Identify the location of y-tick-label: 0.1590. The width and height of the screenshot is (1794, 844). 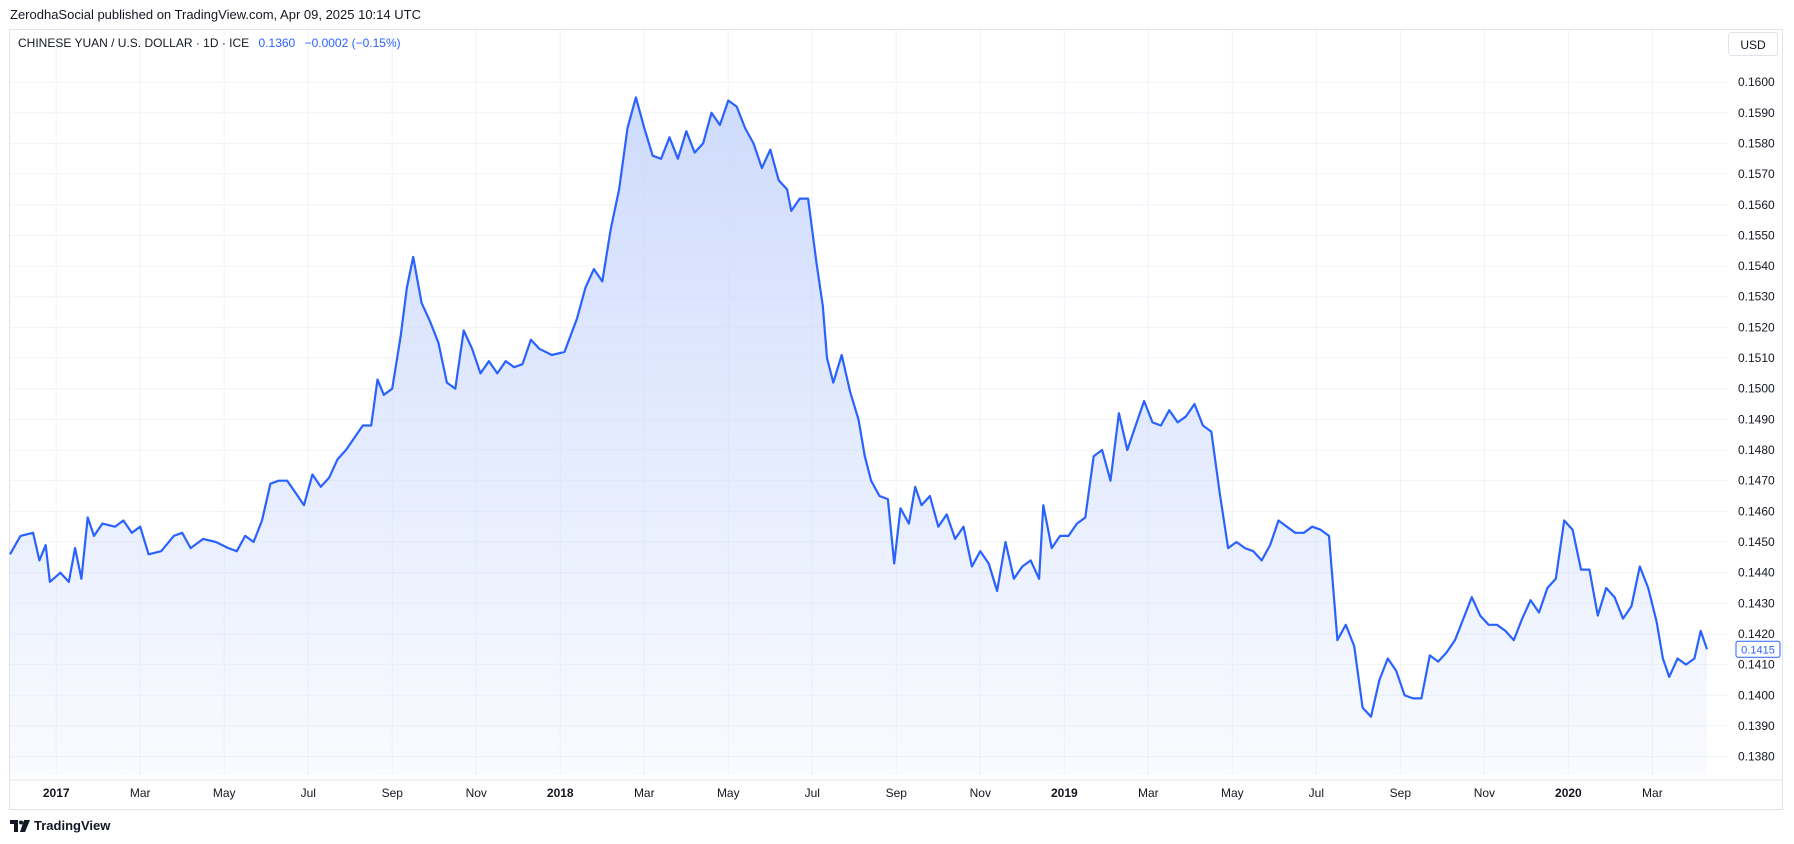
(1756, 113).